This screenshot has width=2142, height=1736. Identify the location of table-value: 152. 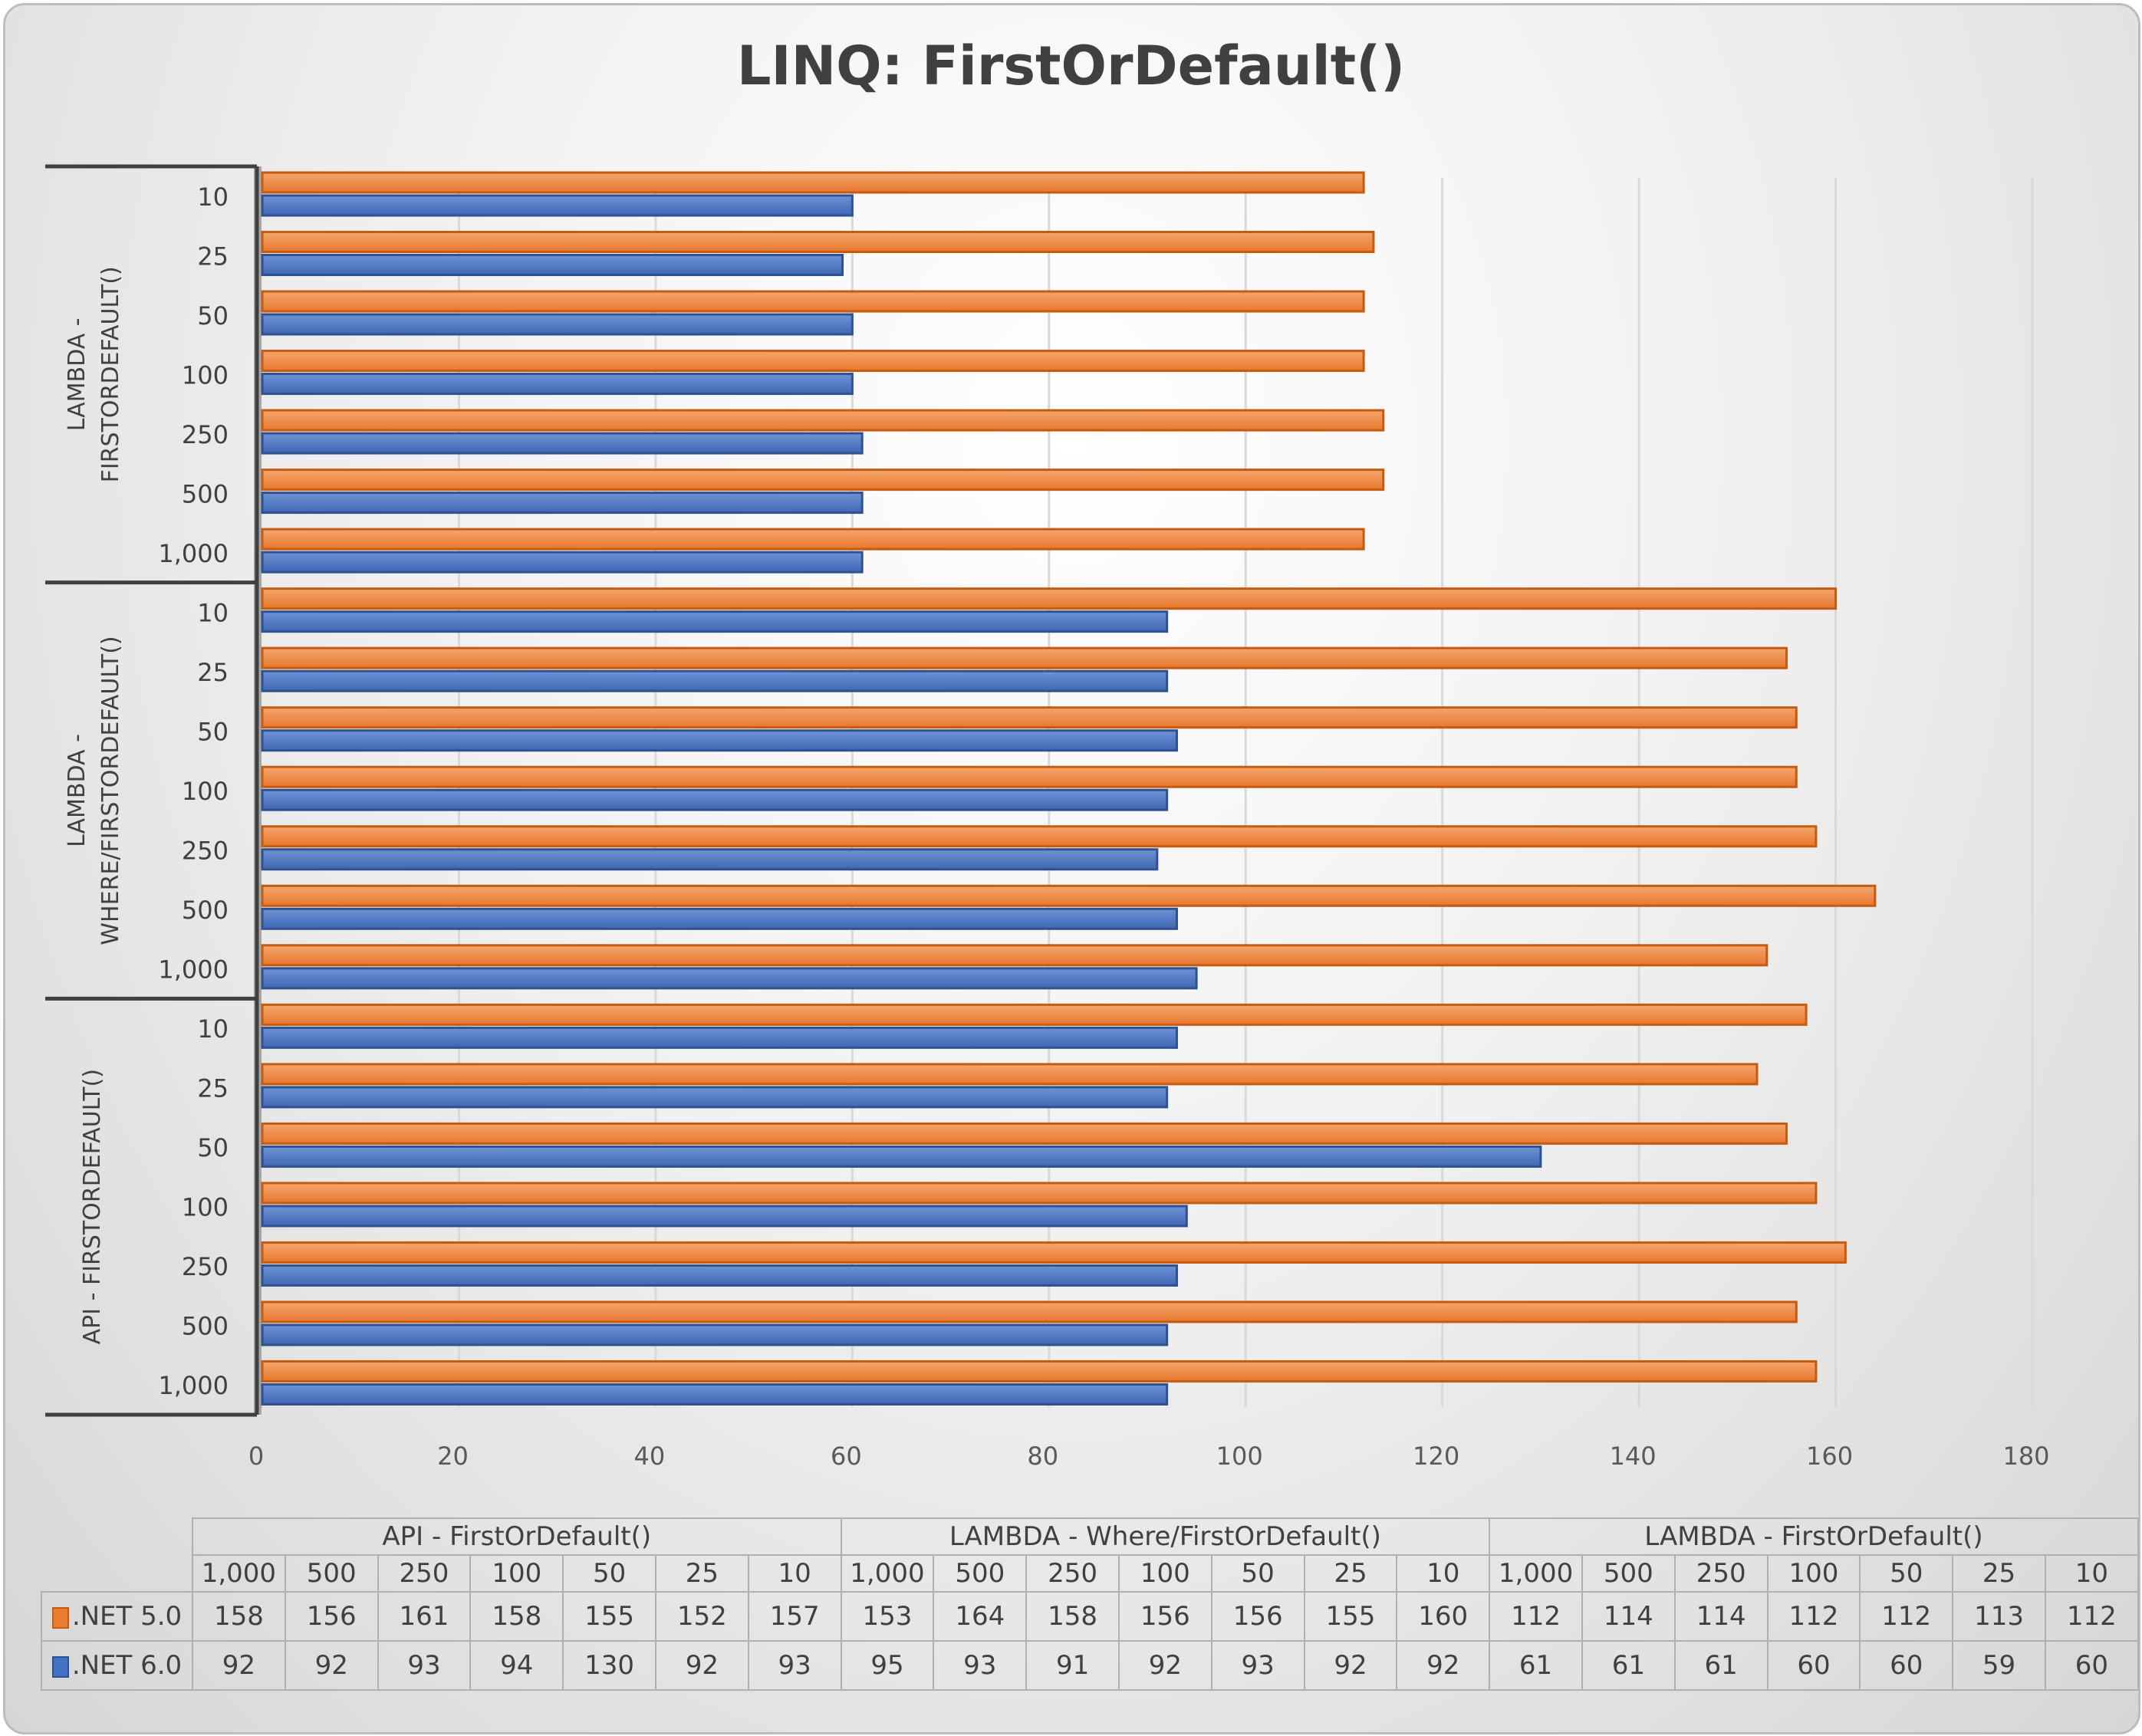
(701, 1616).